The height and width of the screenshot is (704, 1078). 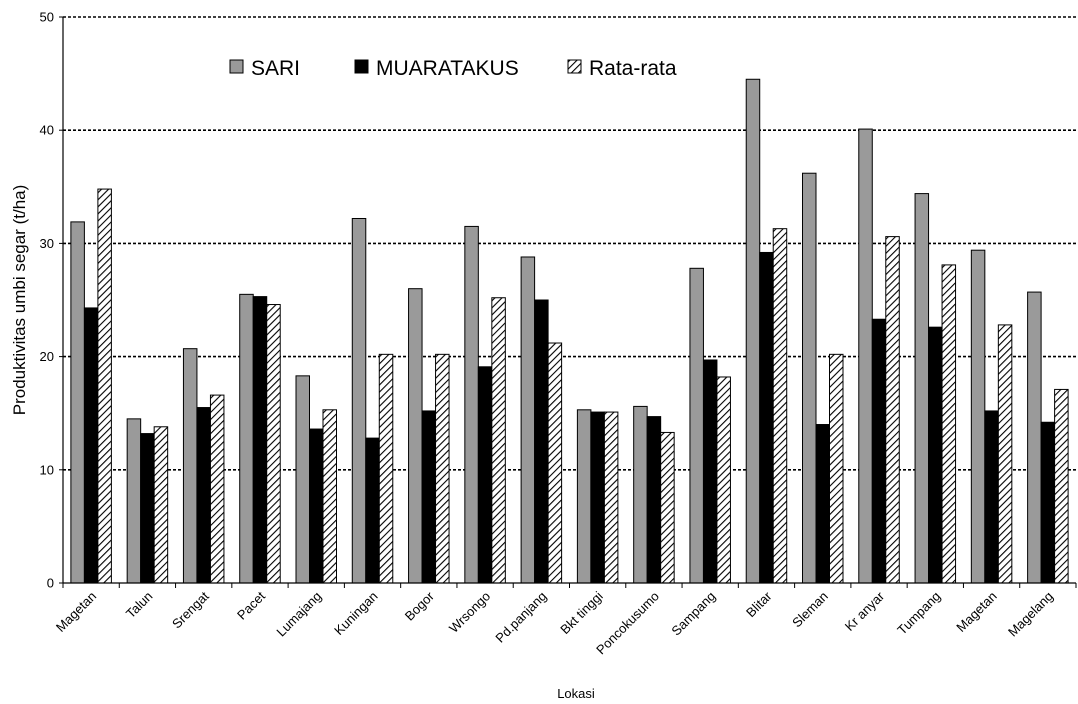 What do you see at coordinates (19, 300) in the screenshot?
I see `y-axis-title: Produktivitas umbi segar (t/ha)` at bounding box center [19, 300].